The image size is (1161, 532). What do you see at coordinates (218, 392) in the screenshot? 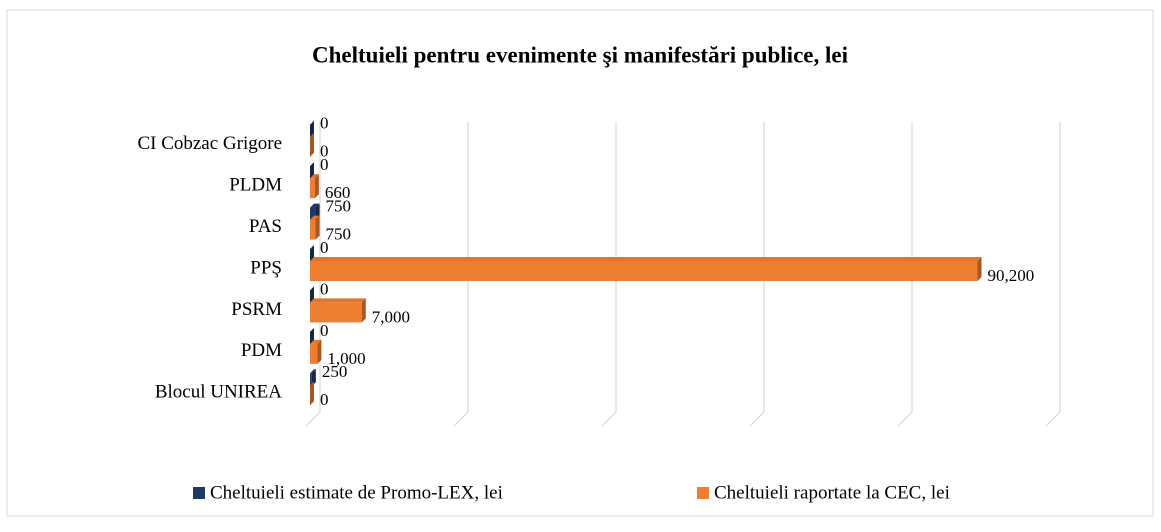
I see `y-tick-label: Blocul UNIREA` at bounding box center [218, 392].